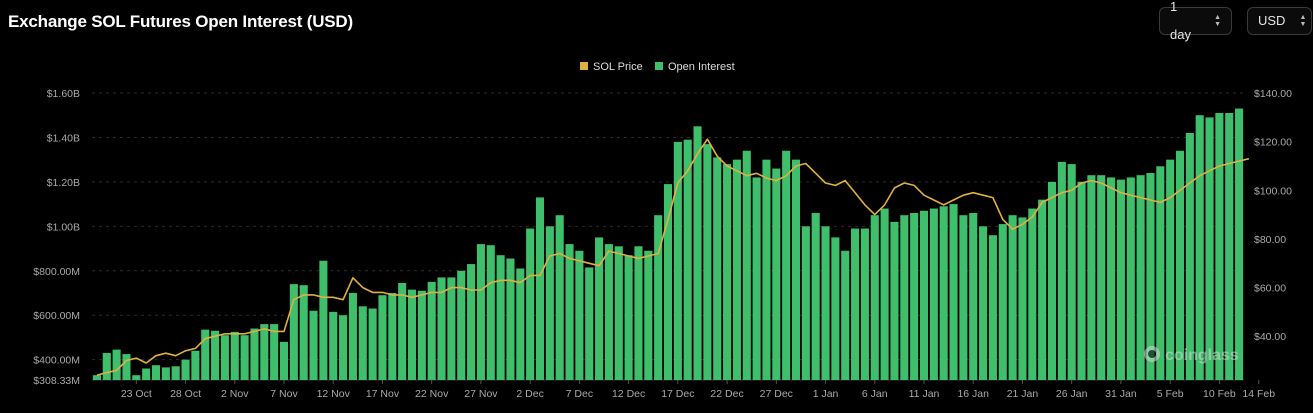 Image resolution: width=1313 pixels, height=413 pixels. What do you see at coordinates (701, 67) in the screenshot?
I see `legend-oi-label: Open Interest` at bounding box center [701, 67].